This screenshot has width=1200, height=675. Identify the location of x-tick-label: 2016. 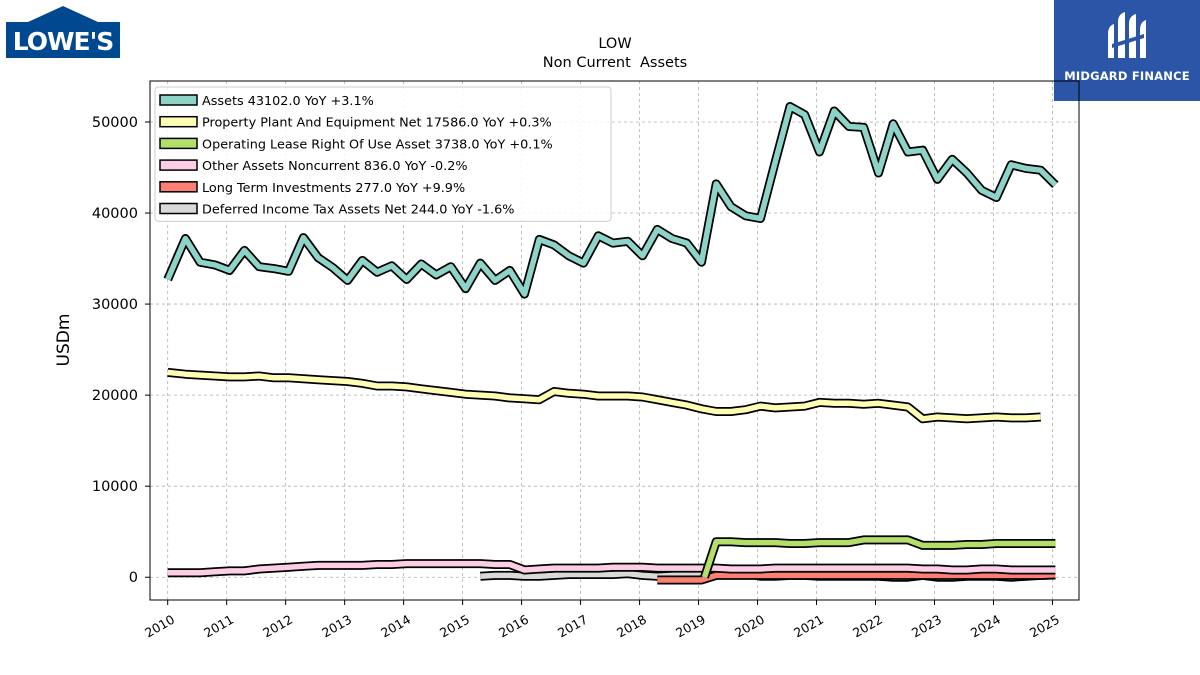
(513, 626).